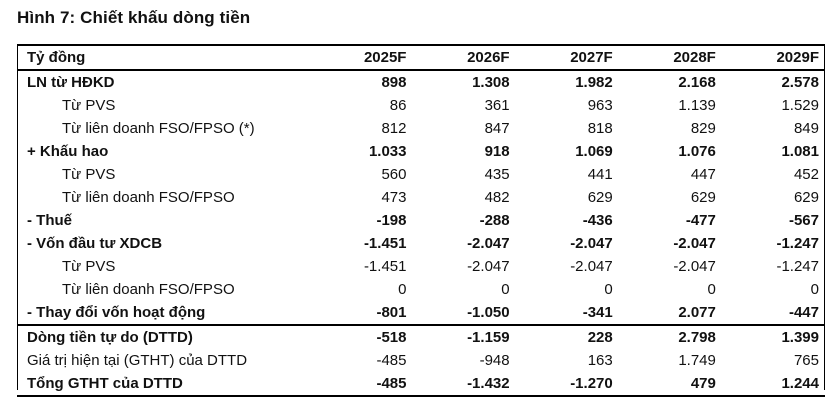 The image size is (836, 403). I want to click on cell-value: 228, so click(600, 337).